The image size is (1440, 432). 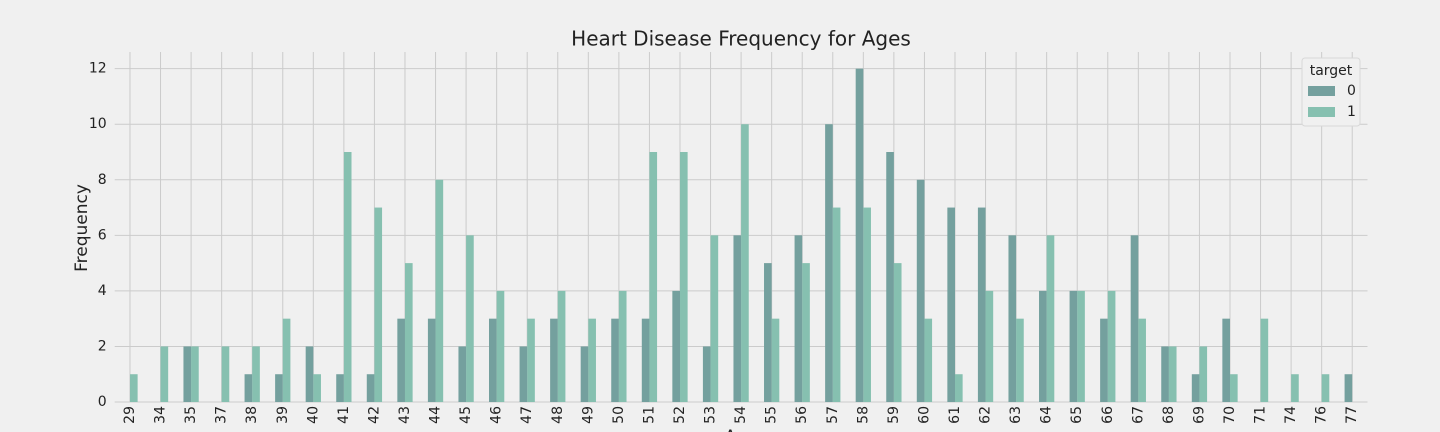 I want to click on x-tick-label: 52, so click(x=680, y=415).